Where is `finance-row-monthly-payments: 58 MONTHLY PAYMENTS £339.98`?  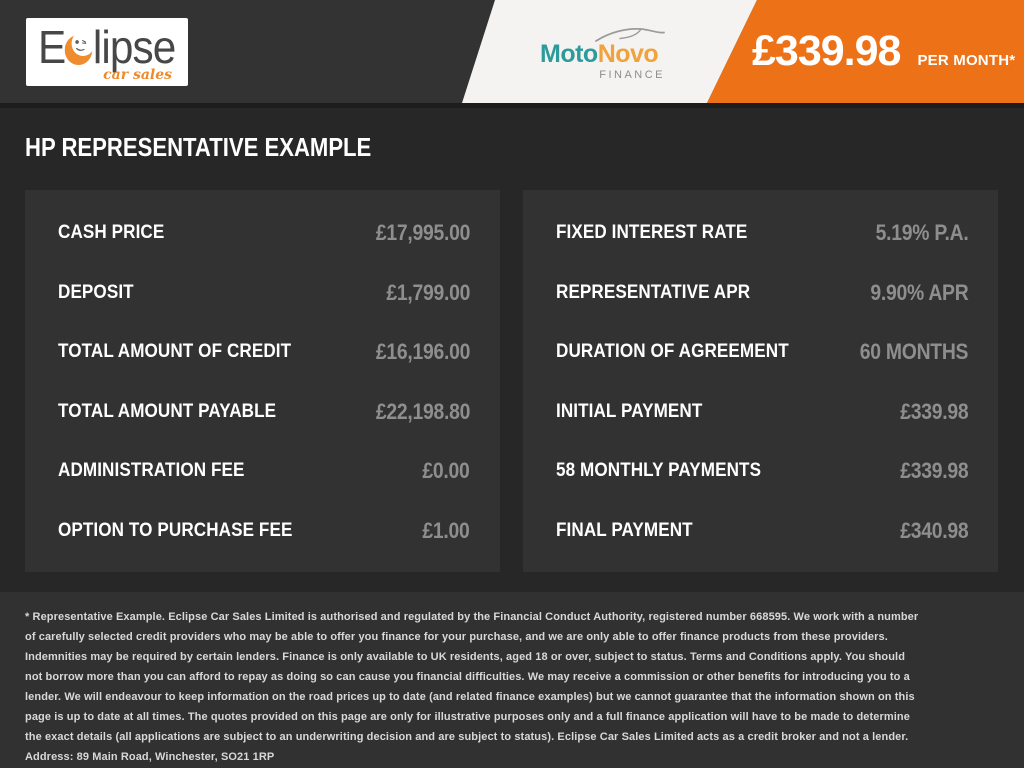 finance-row-monthly-payments: 58 MONTHLY PAYMENTS £339.98 is located at coordinates (762, 471).